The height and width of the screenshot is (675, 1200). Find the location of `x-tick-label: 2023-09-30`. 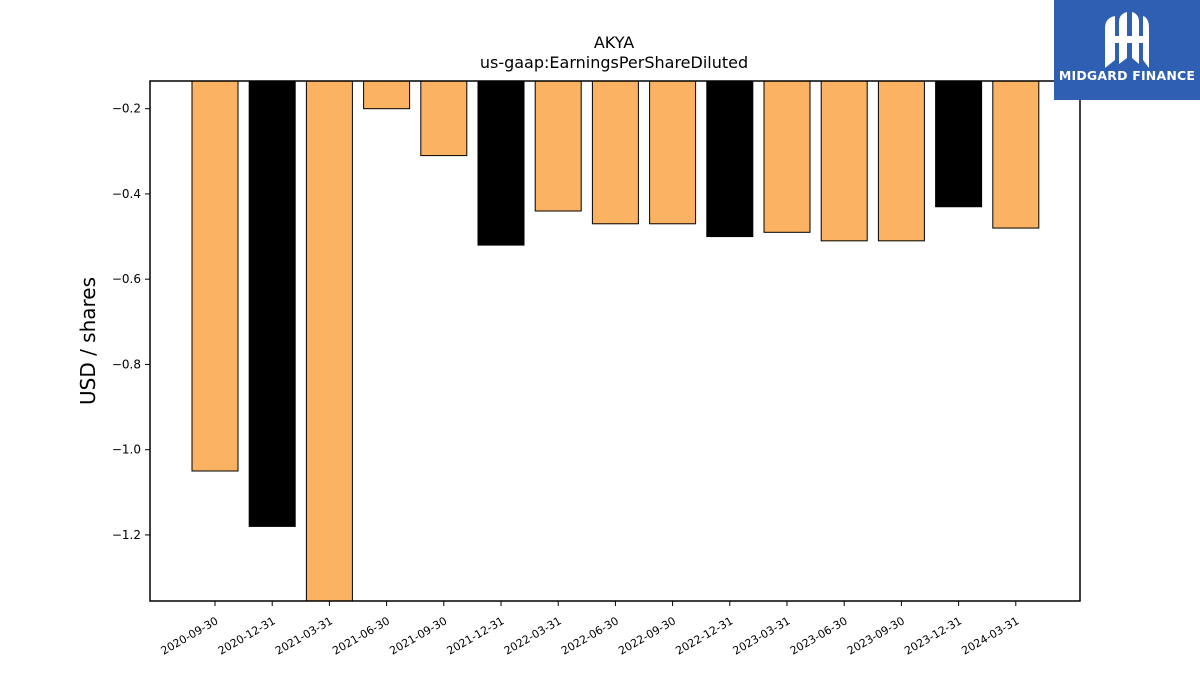

x-tick-label: 2023-09-30 is located at coordinates (876, 635).